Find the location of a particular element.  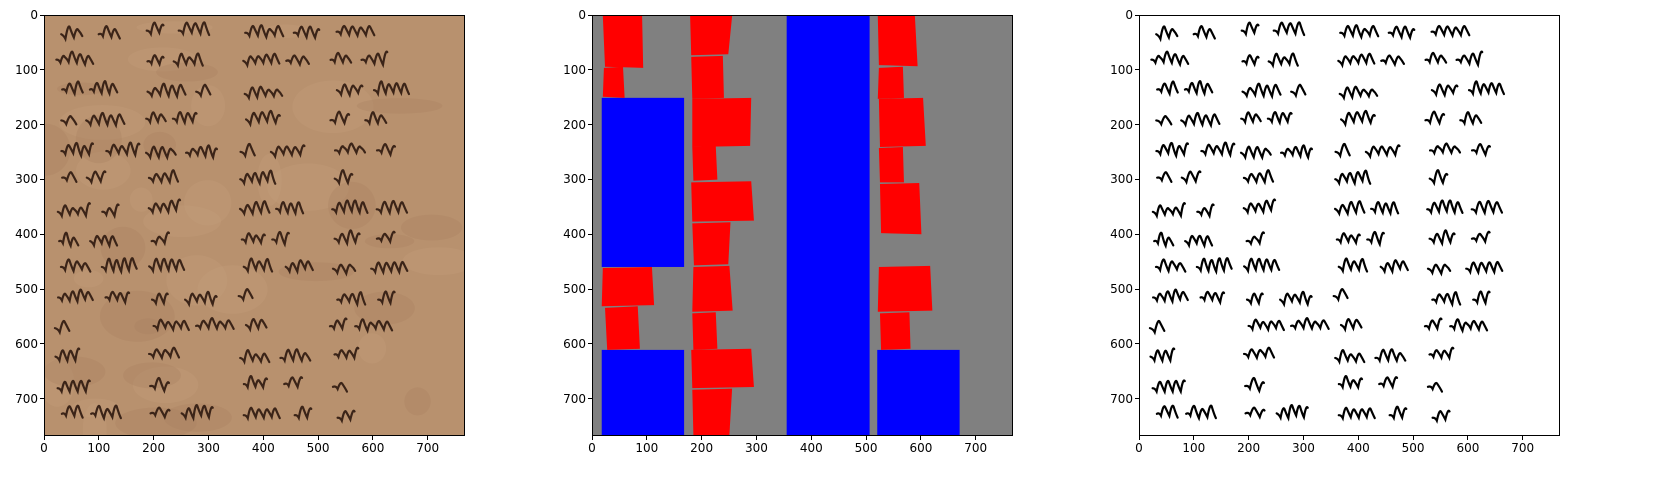

y-tick-label: 300 is located at coordinates (1121, 179).